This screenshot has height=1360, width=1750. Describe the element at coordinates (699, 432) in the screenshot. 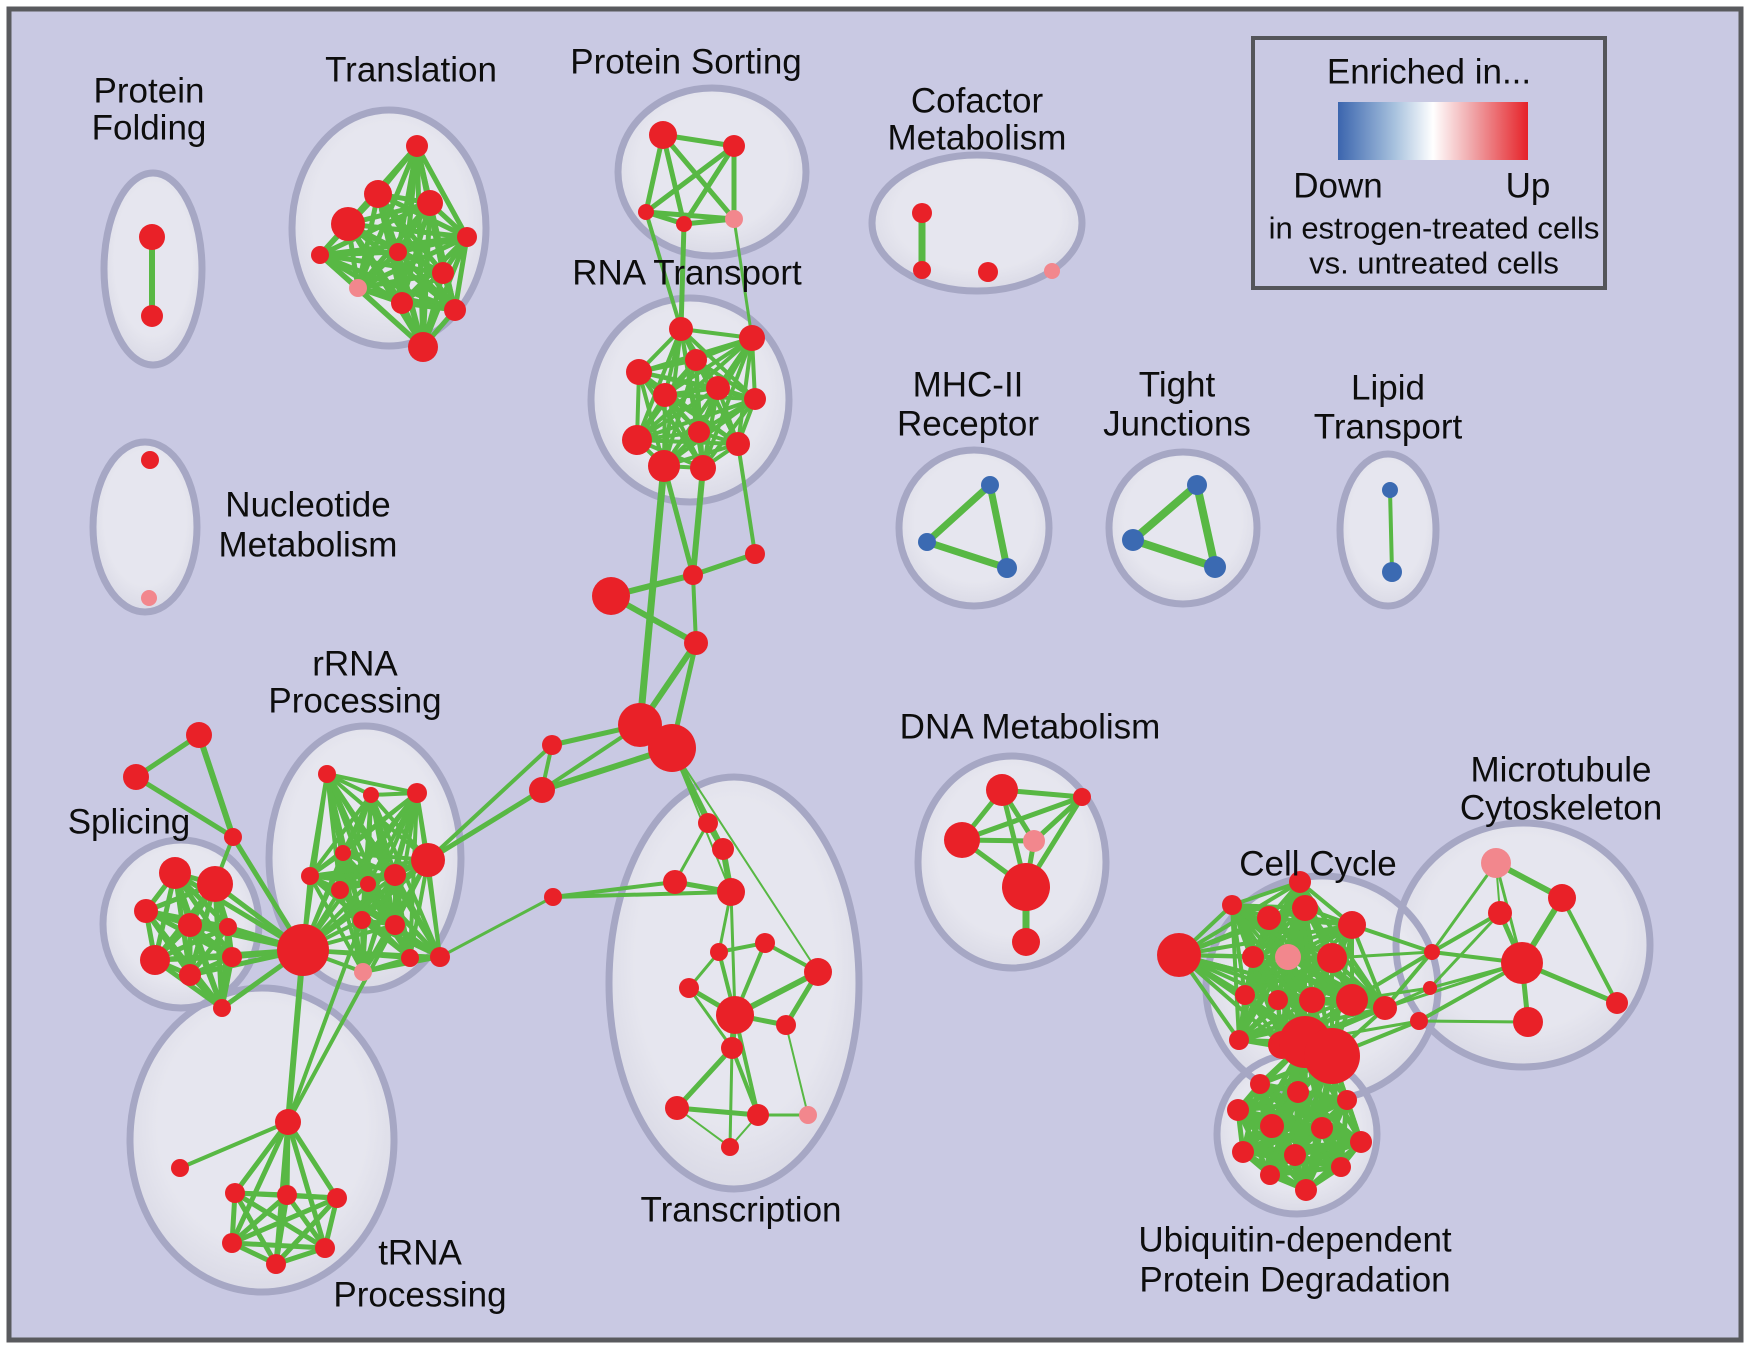

I see `node-rt8` at that location.